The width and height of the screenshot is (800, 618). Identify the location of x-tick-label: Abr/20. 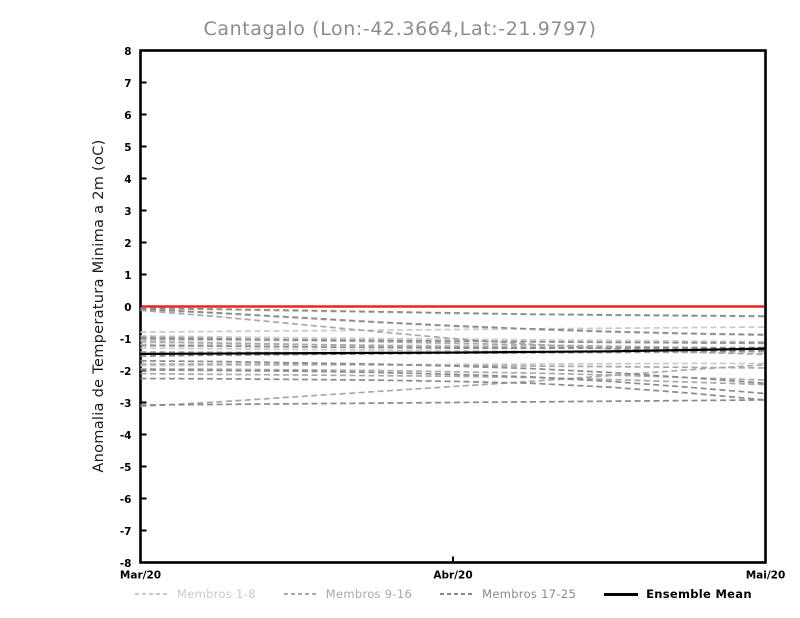
(452, 576).